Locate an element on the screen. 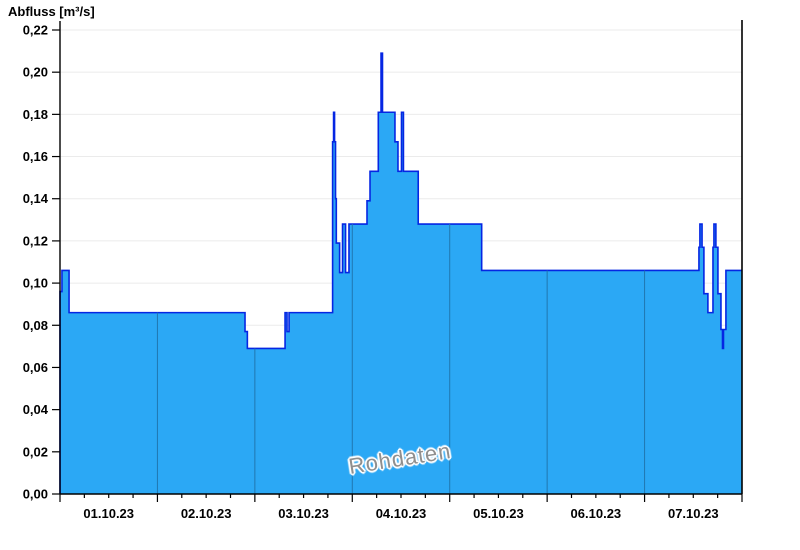  y-tick-label: 0,08 is located at coordinates (35, 325).